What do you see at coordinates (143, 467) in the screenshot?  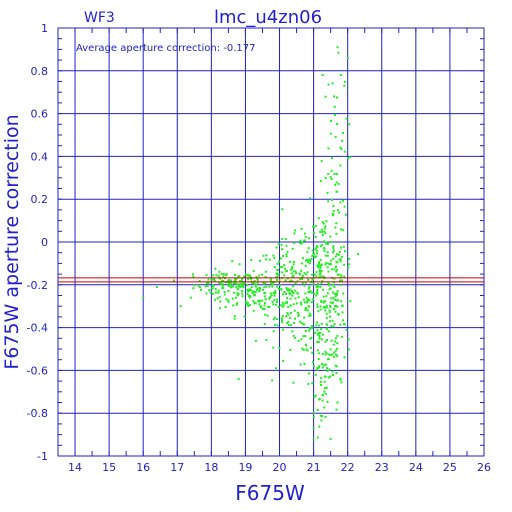 I see `x-tick-label: 16` at bounding box center [143, 467].